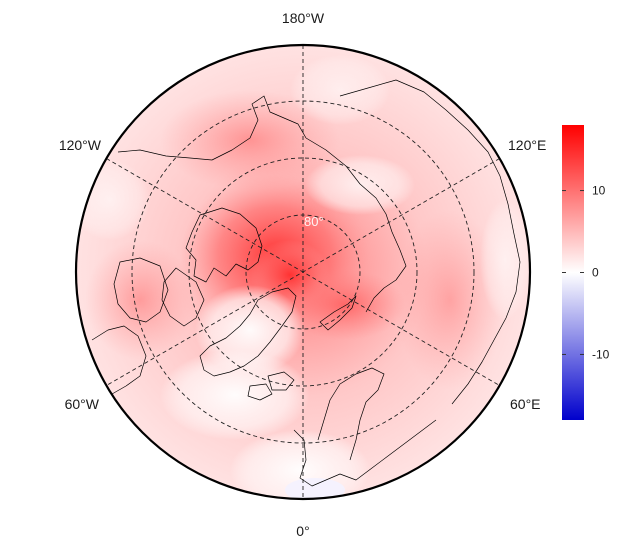 This screenshot has width=625, height=552. Describe the element at coordinates (183, 297) in the screenshot. I see `baffin-coast` at that location.